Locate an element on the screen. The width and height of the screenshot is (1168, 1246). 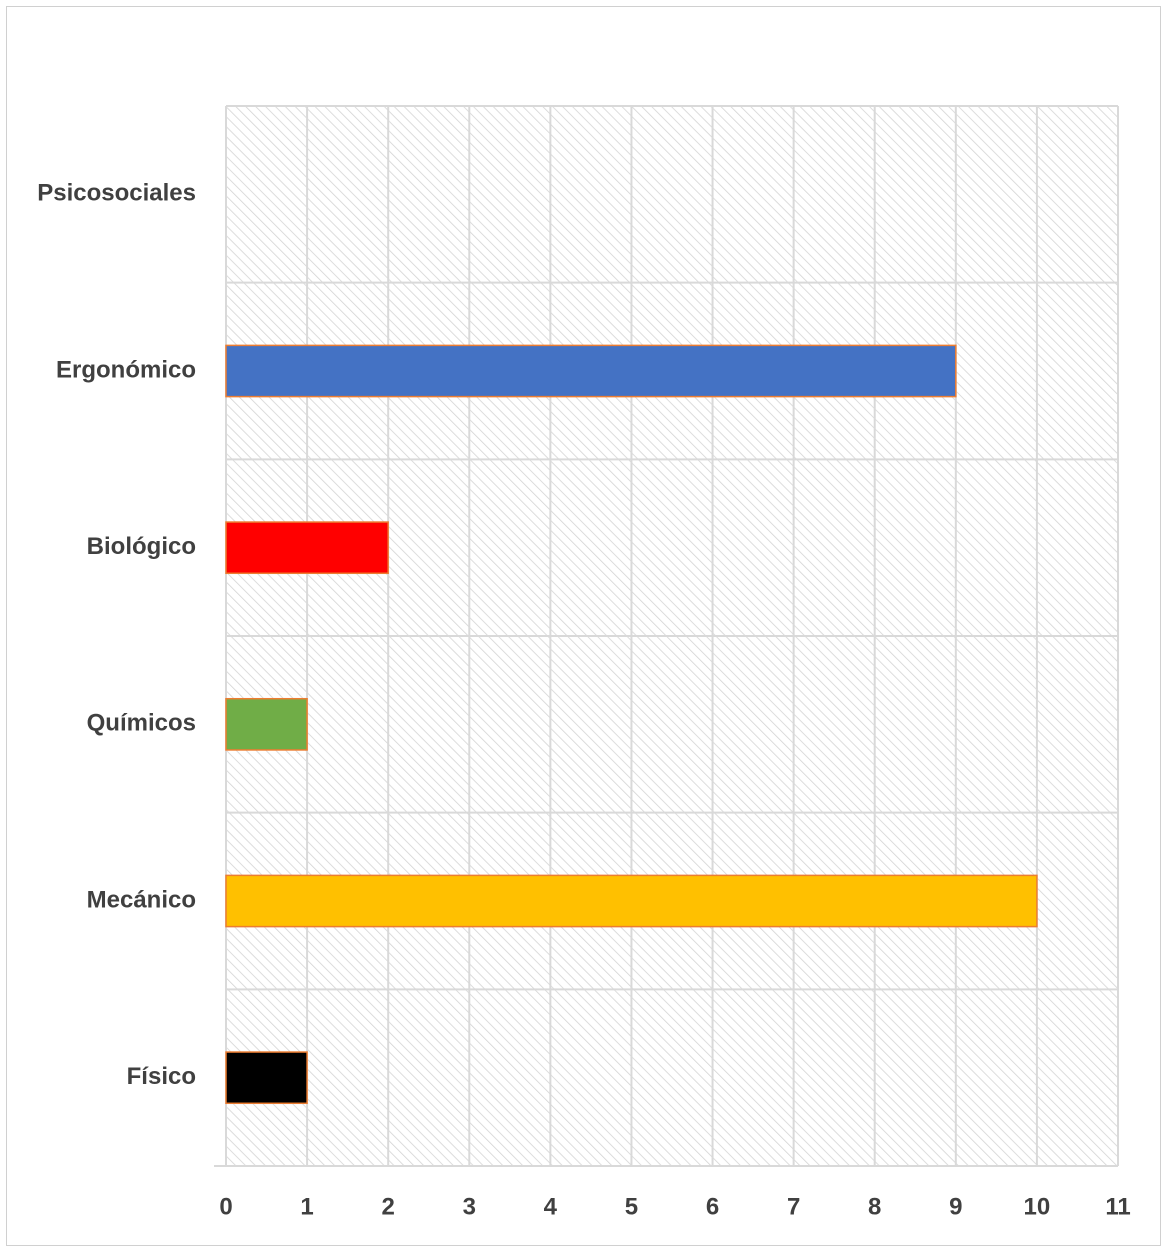
category-label: Psicosociales is located at coordinates (116, 193).